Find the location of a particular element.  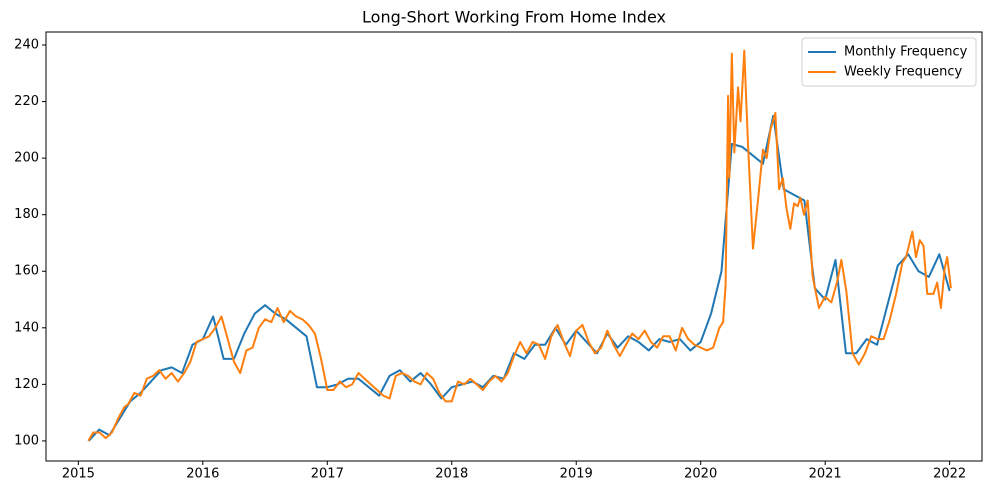

legend-label: Monthly Frequency is located at coordinates (906, 52).